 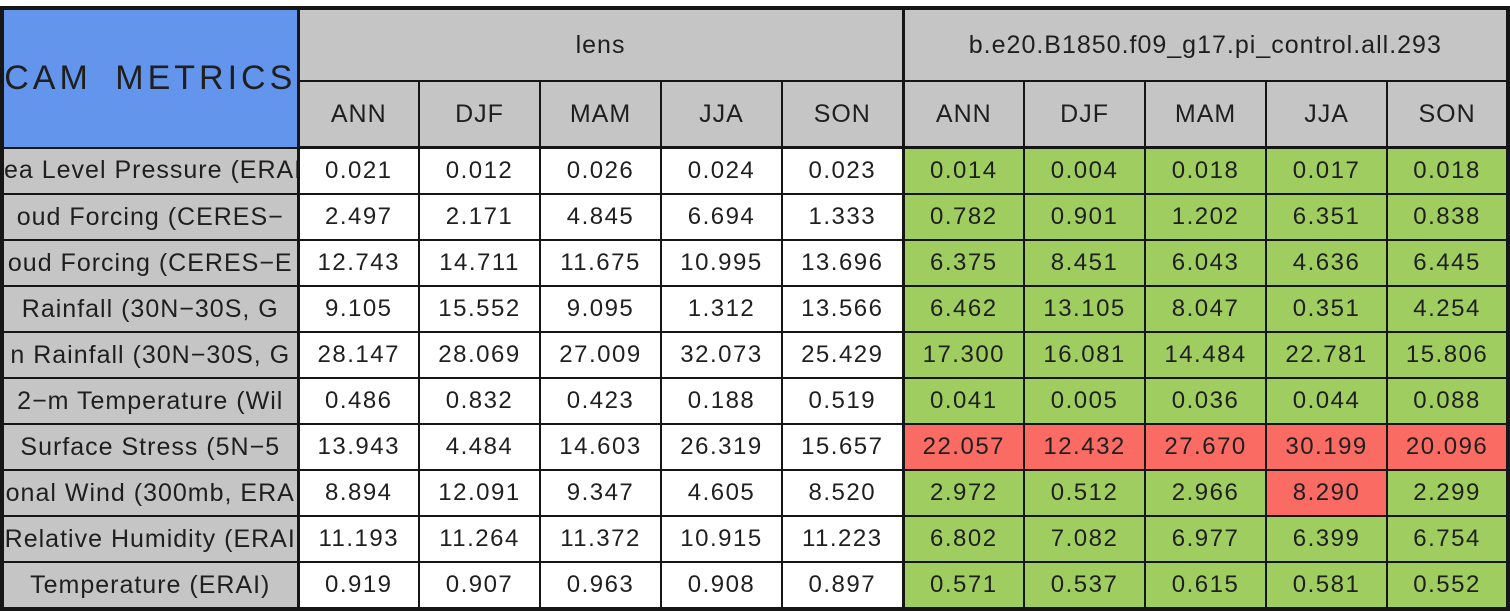 I want to click on lens-value: 13.696, so click(x=842, y=263).